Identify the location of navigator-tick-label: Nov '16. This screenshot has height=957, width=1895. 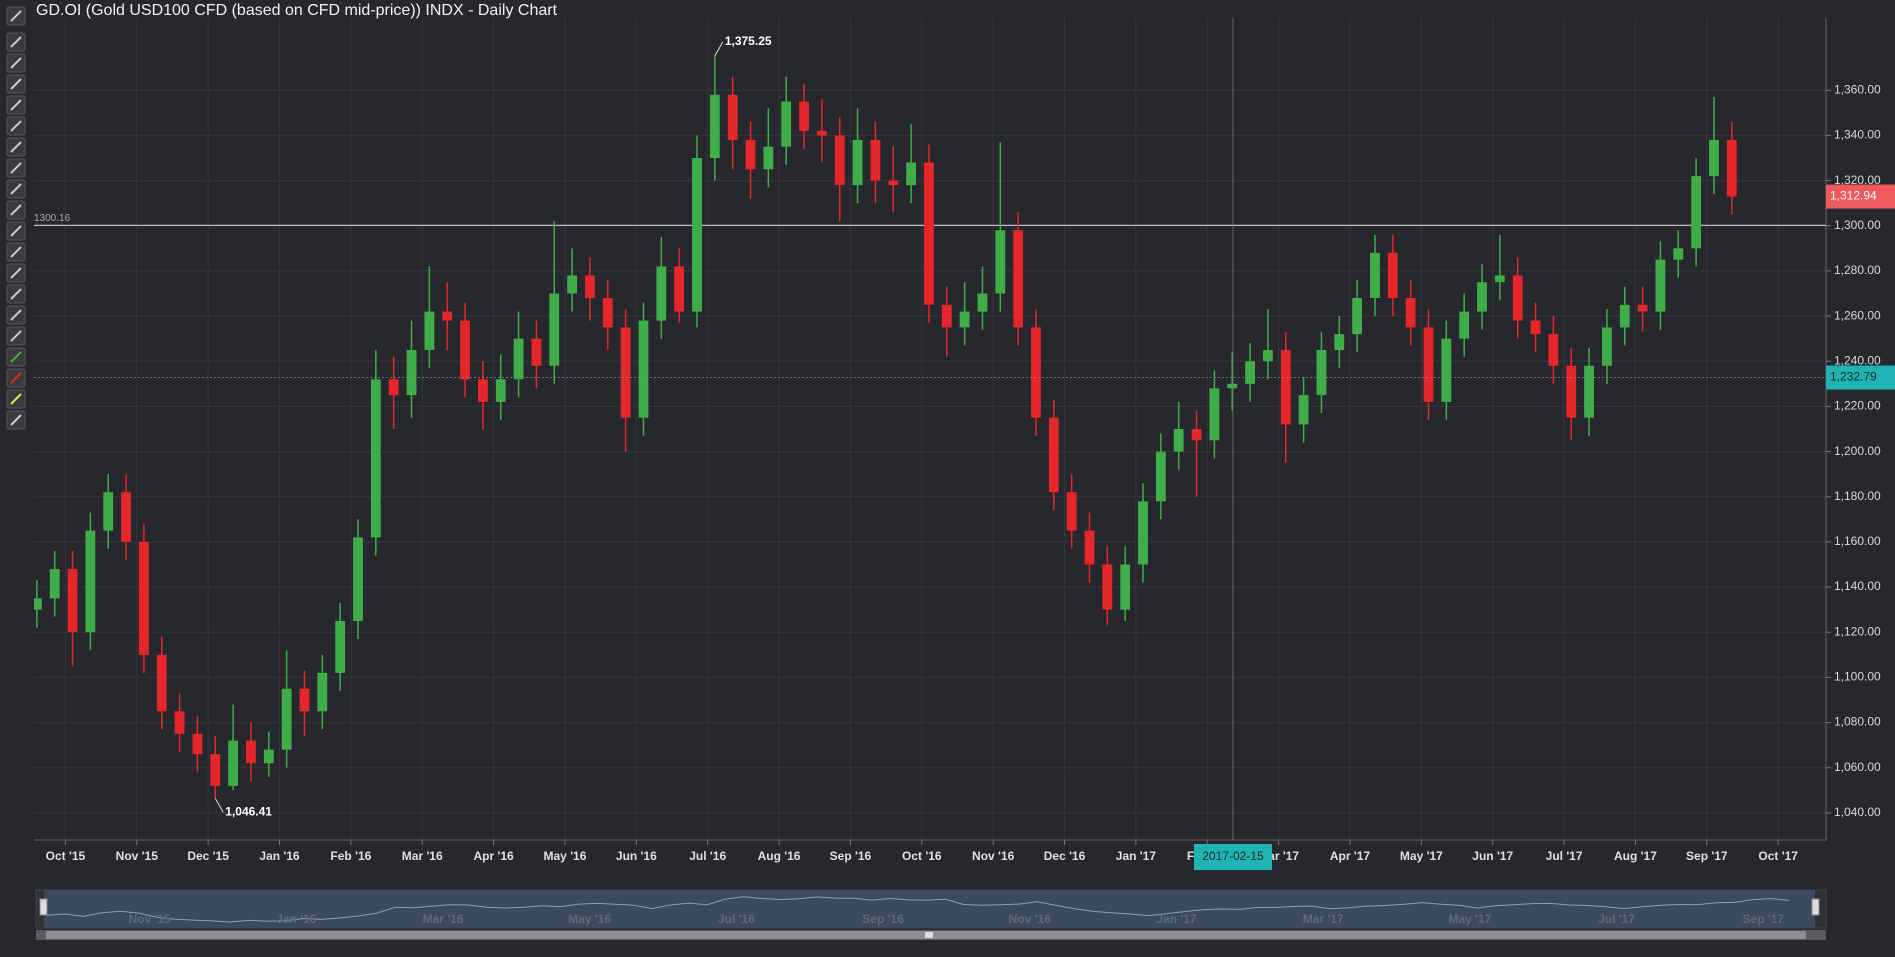
(1030, 919).